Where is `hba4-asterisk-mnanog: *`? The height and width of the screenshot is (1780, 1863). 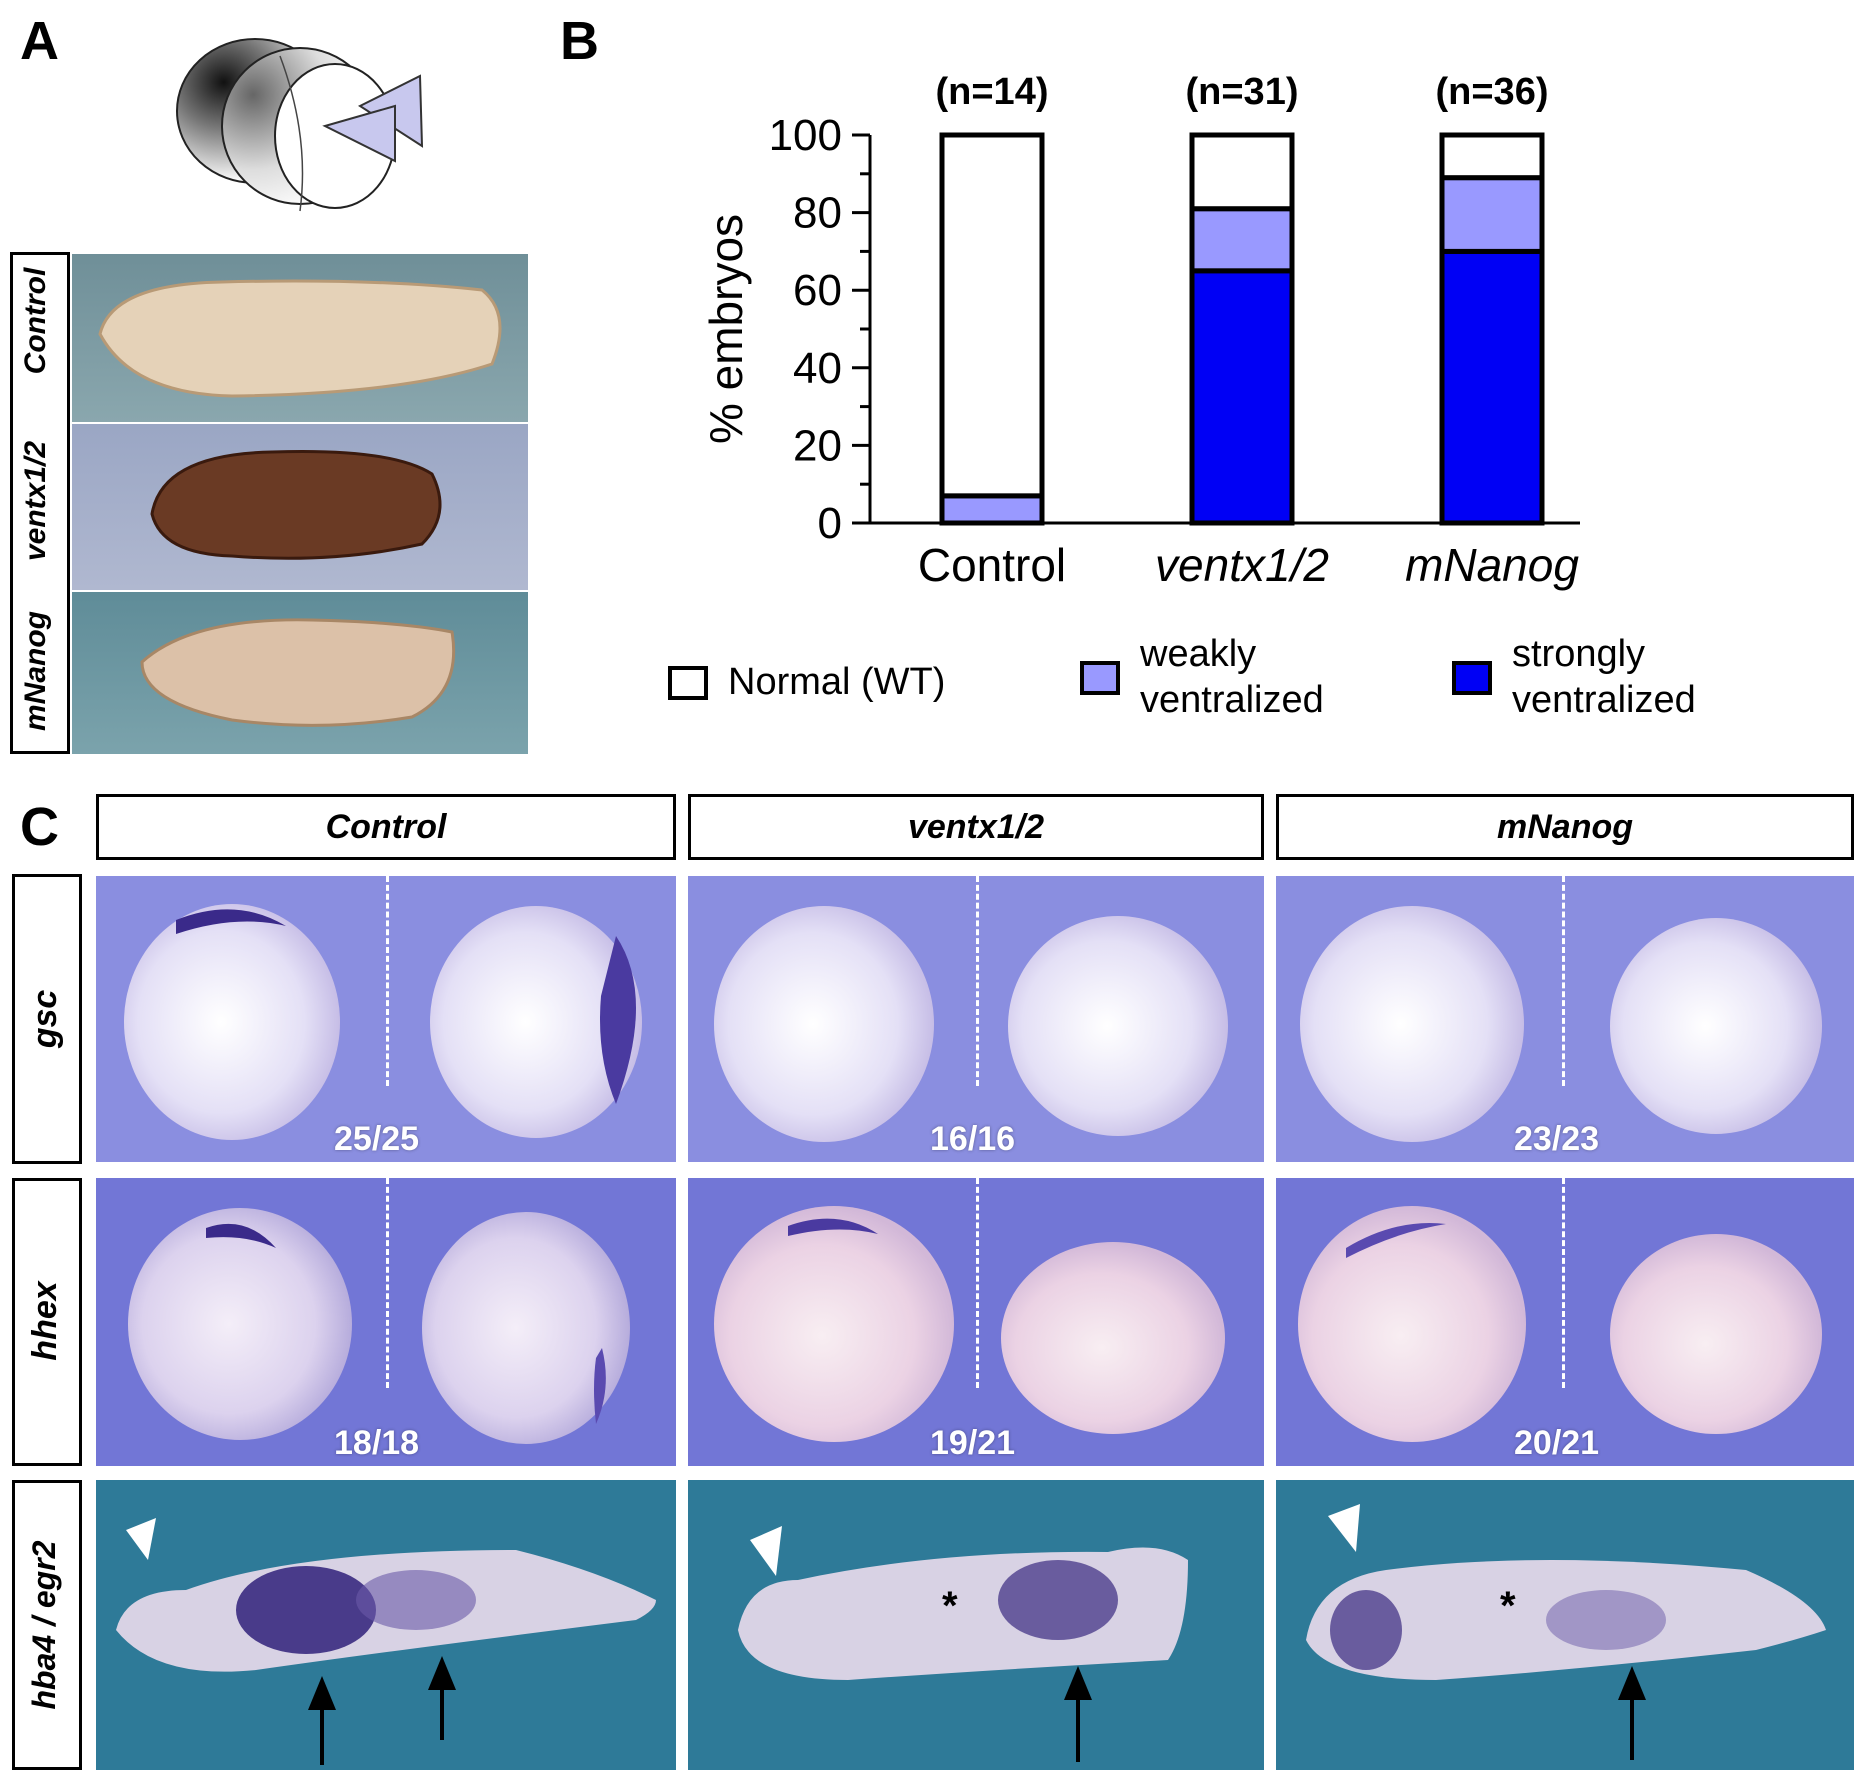
hba4-asterisk-mnanog: * is located at coordinates (1508, 1606).